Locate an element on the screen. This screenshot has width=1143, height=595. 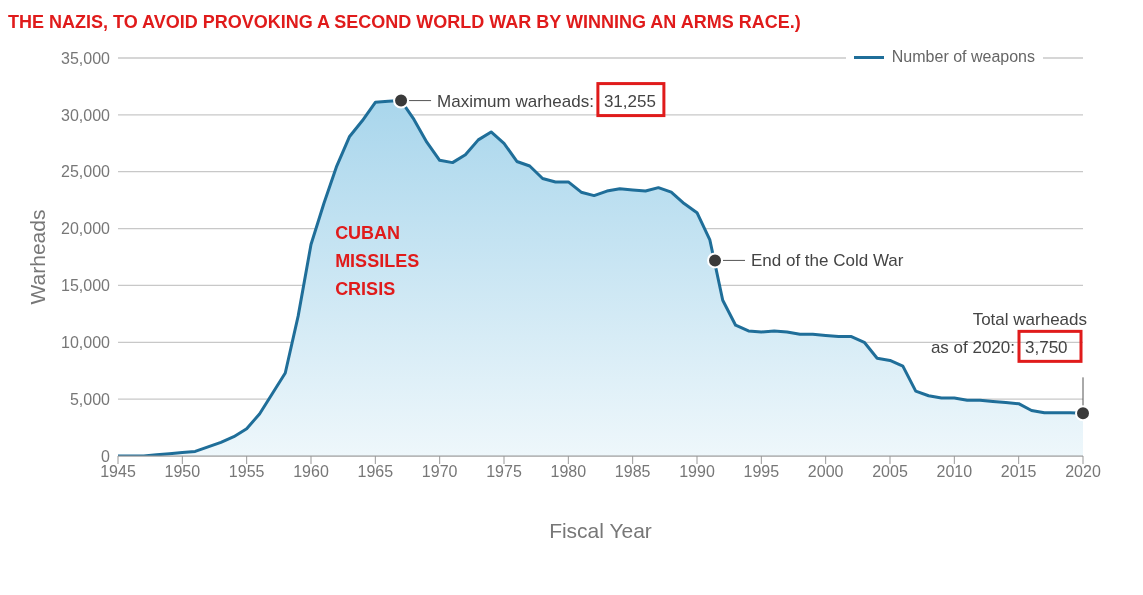
x-tick-label: 2010 is located at coordinates (954, 472).